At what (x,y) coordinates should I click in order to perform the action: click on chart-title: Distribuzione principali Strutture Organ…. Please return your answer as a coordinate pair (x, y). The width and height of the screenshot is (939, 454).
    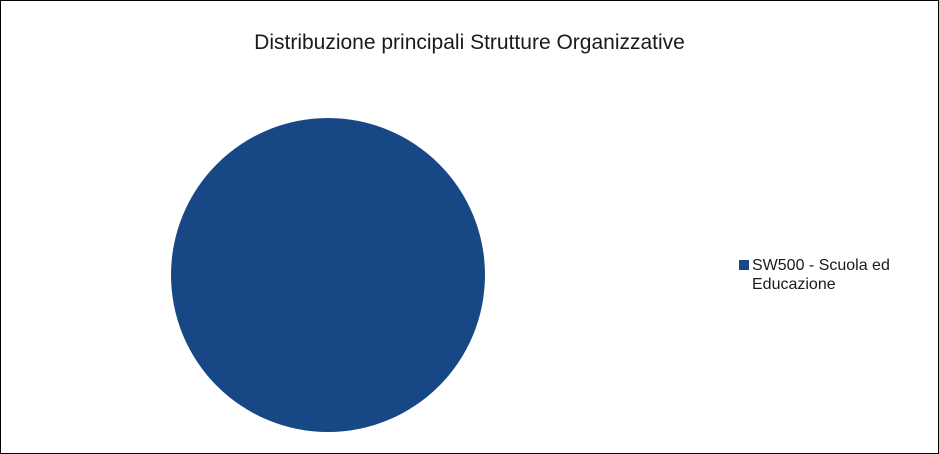
    Looking at the image, I should click on (469, 42).